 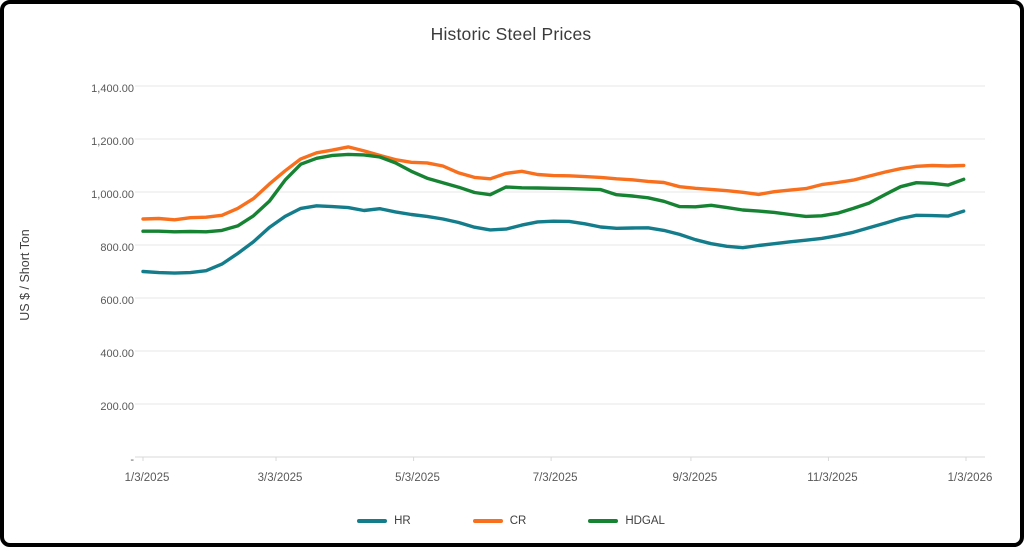 I want to click on y-axis-title: US $ / Short Ton, so click(x=25, y=275).